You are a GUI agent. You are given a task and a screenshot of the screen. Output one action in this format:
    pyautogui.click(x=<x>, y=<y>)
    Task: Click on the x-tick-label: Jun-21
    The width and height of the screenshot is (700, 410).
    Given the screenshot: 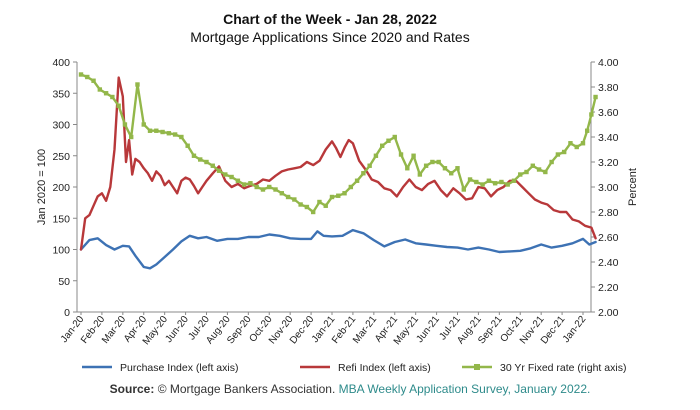 What is the action you would take?
    pyautogui.click(x=428, y=329)
    